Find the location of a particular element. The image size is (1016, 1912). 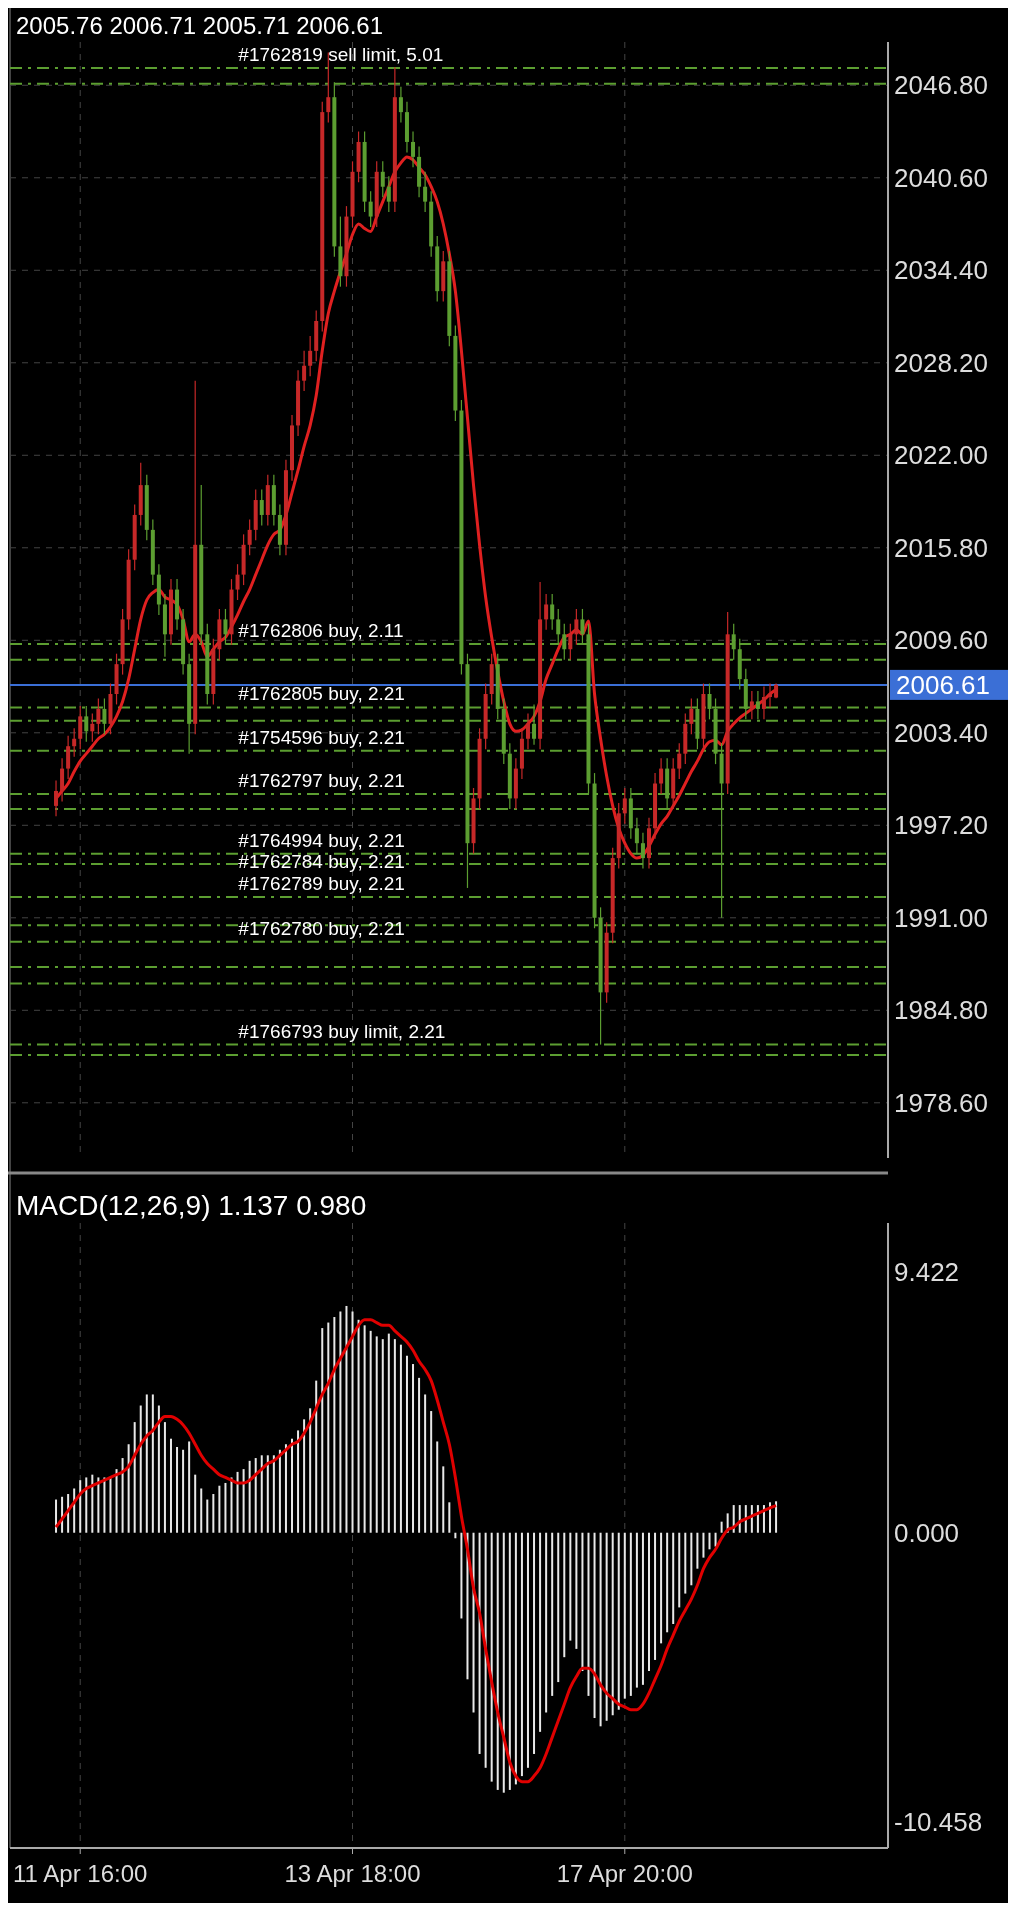

chart-title: 2005.76 2006.71 2005.71 2006.61 is located at coordinates (200, 25).